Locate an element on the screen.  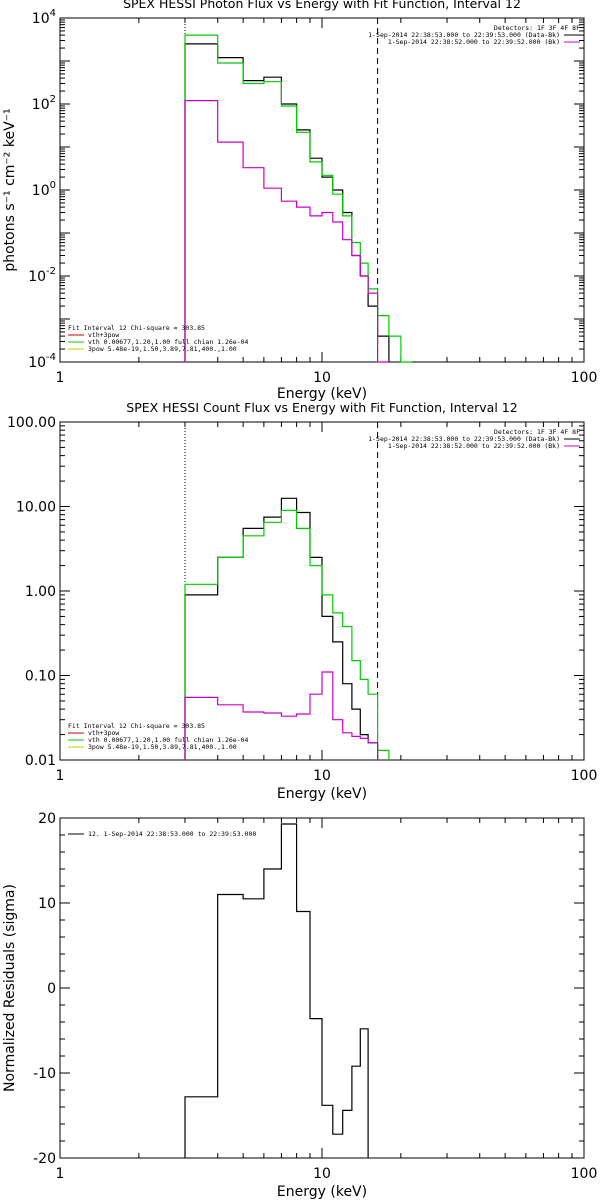
y-tick-exponent: 2 is located at coordinates (53, 99).